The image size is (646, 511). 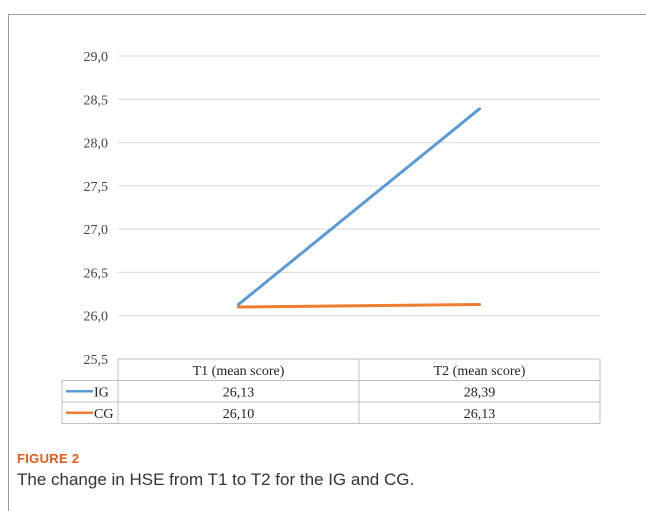 What do you see at coordinates (480, 392) in the screenshot?
I see `data-label: 28,39` at bounding box center [480, 392].